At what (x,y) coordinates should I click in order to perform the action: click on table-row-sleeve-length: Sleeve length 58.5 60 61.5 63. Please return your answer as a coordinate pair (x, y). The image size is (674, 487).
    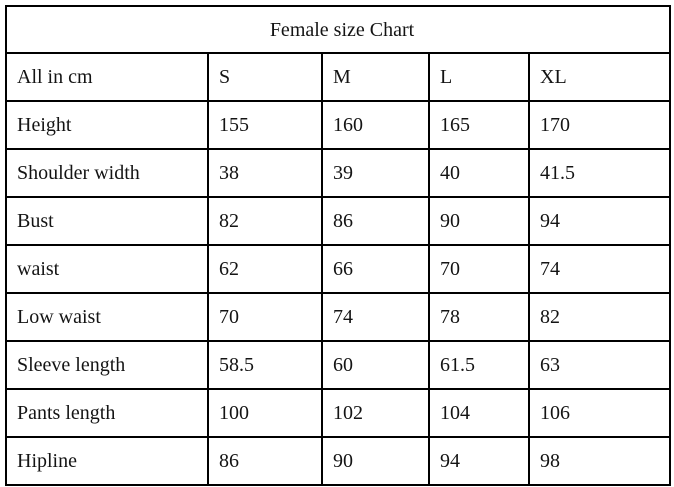
    Looking at the image, I should click on (338, 365).